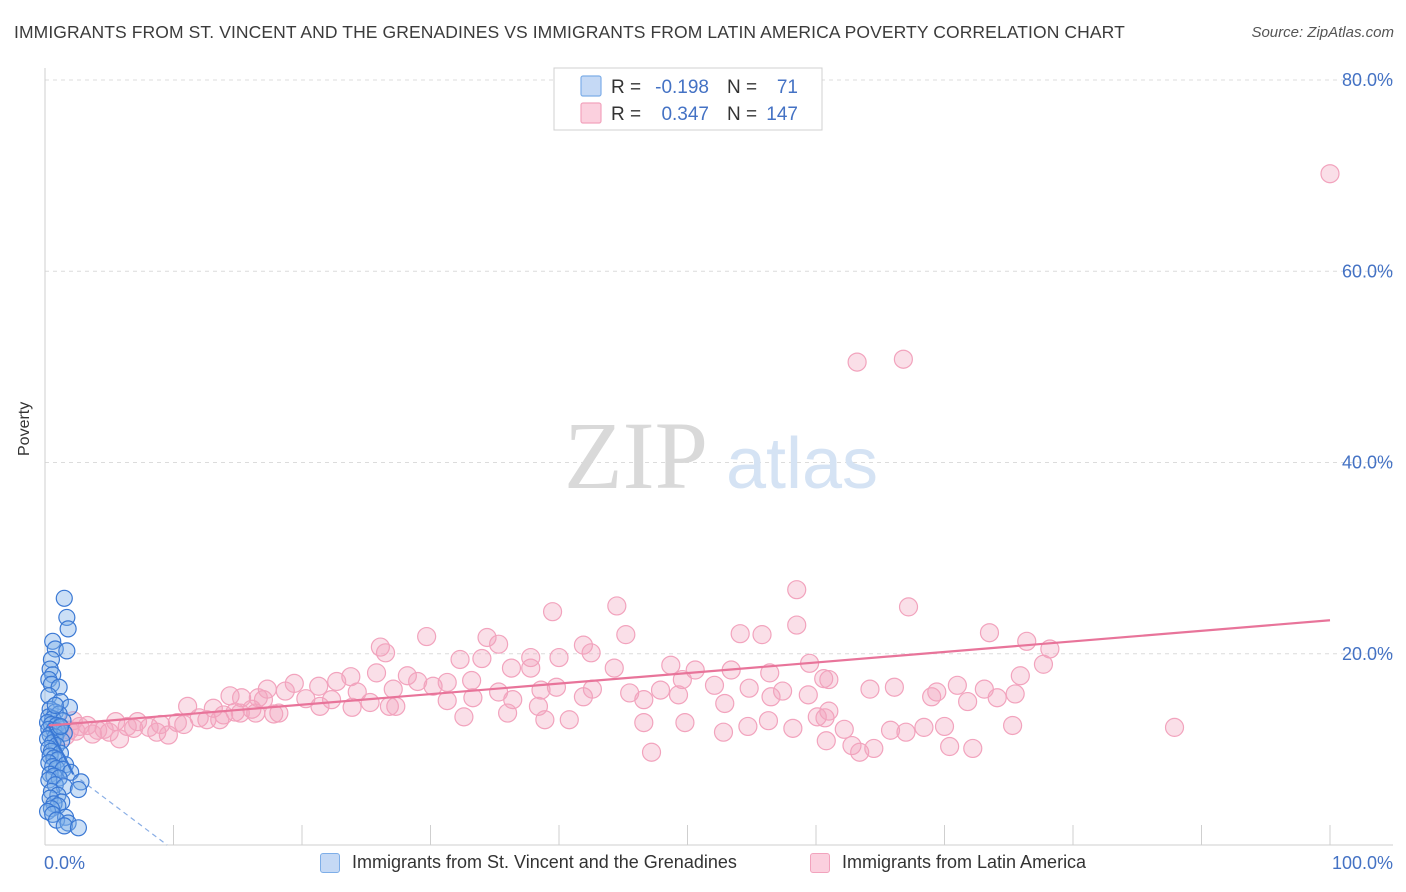 This screenshot has width=1406, height=892. I want to click on y-tick-label-40: 40.0%, so click(1367, 463).